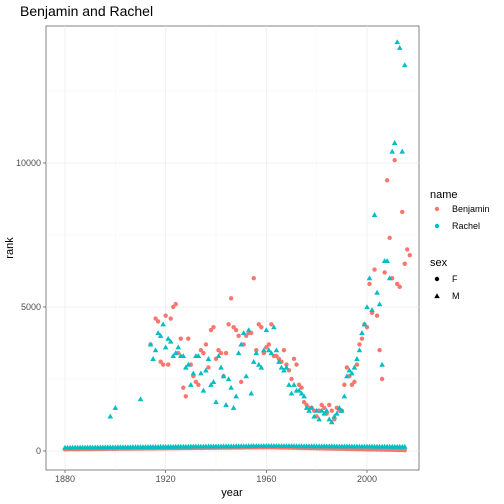 The height and width of the screenshot is (504, 504). I want to click on x-tick-label: 1880, so click(65, 479).